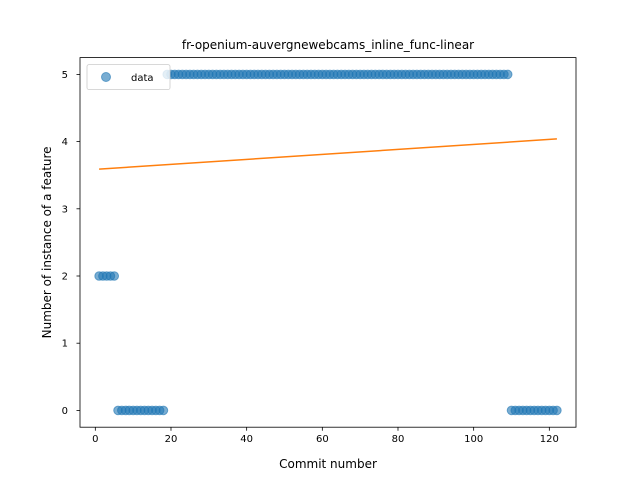 The height and width of the screenshot is (480, 640). I want to click on x-tick-label: 40, so click(246, 439).